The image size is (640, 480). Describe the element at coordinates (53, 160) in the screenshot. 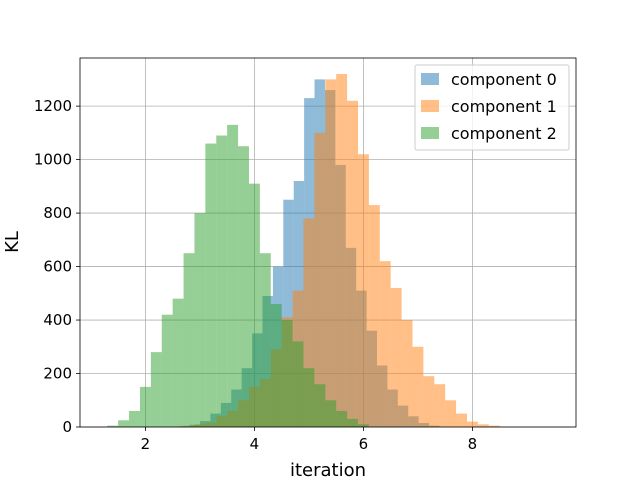

I see `y-tick-label: 1000` at that location.